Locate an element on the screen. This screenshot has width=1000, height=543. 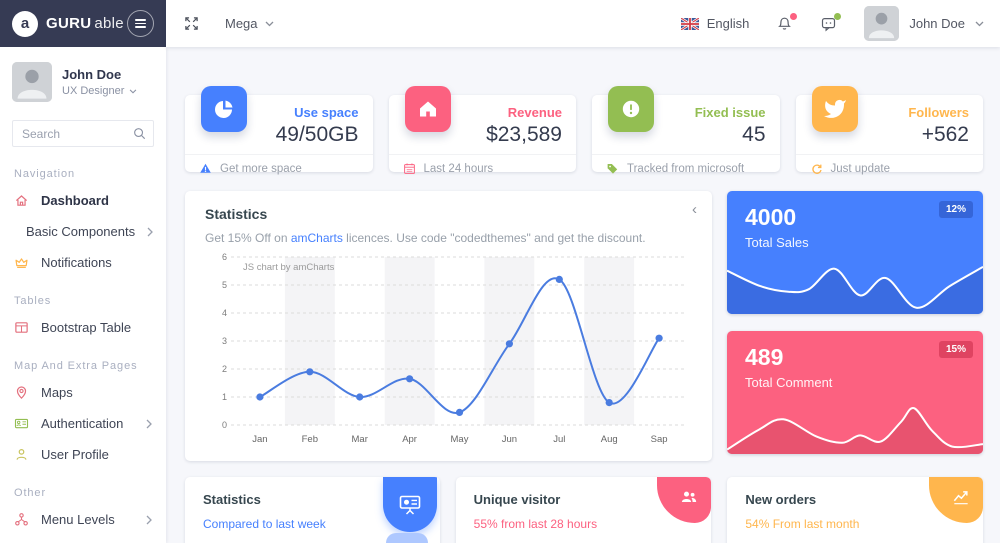
svg-text: Mar is located at coordinates (360, 439).